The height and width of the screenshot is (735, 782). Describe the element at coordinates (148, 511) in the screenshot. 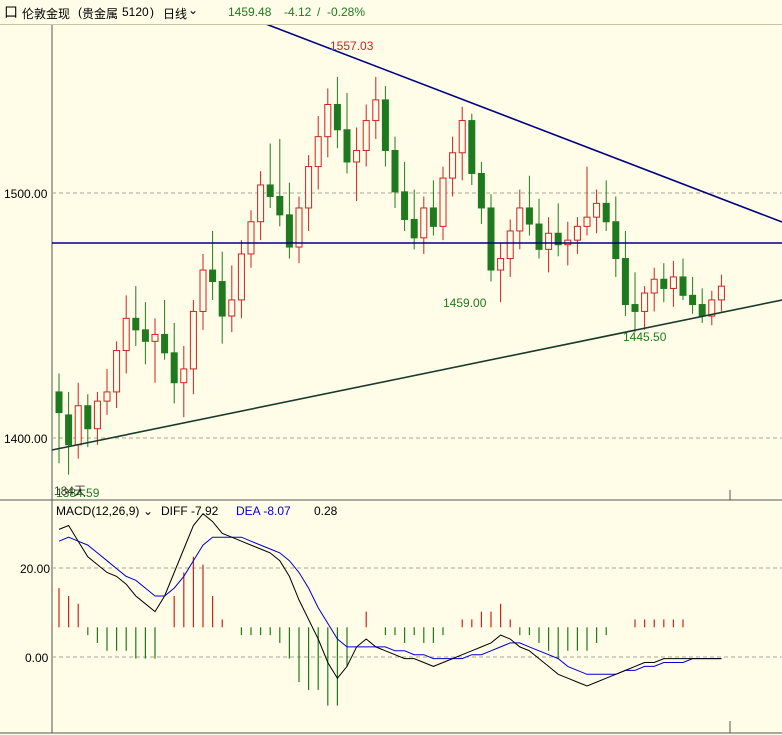

I see `macd-dropdown-icon: ⌄` at that location.